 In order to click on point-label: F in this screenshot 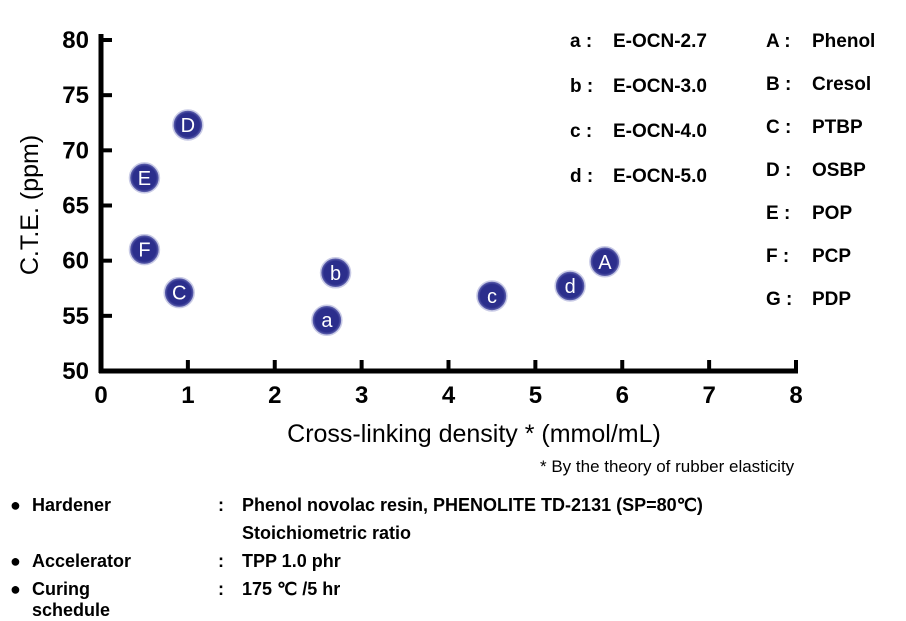, I will do `click(144, 251)`.